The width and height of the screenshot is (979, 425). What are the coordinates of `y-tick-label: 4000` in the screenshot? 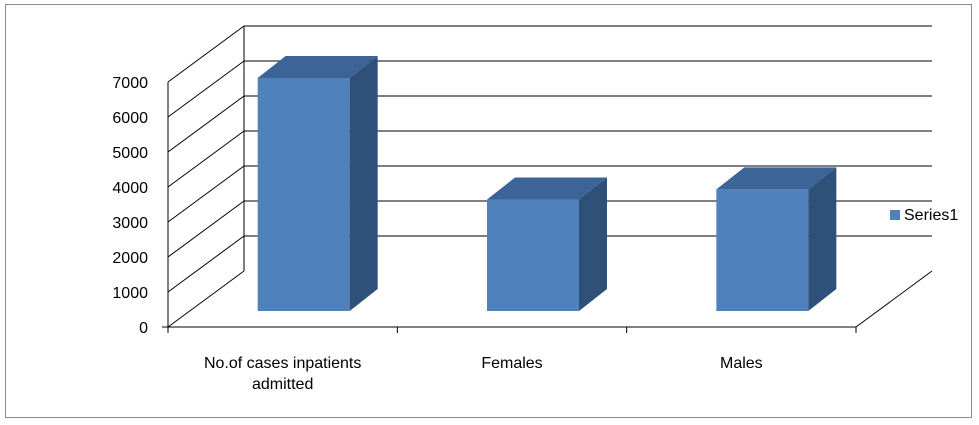 It's located at (130, 188).